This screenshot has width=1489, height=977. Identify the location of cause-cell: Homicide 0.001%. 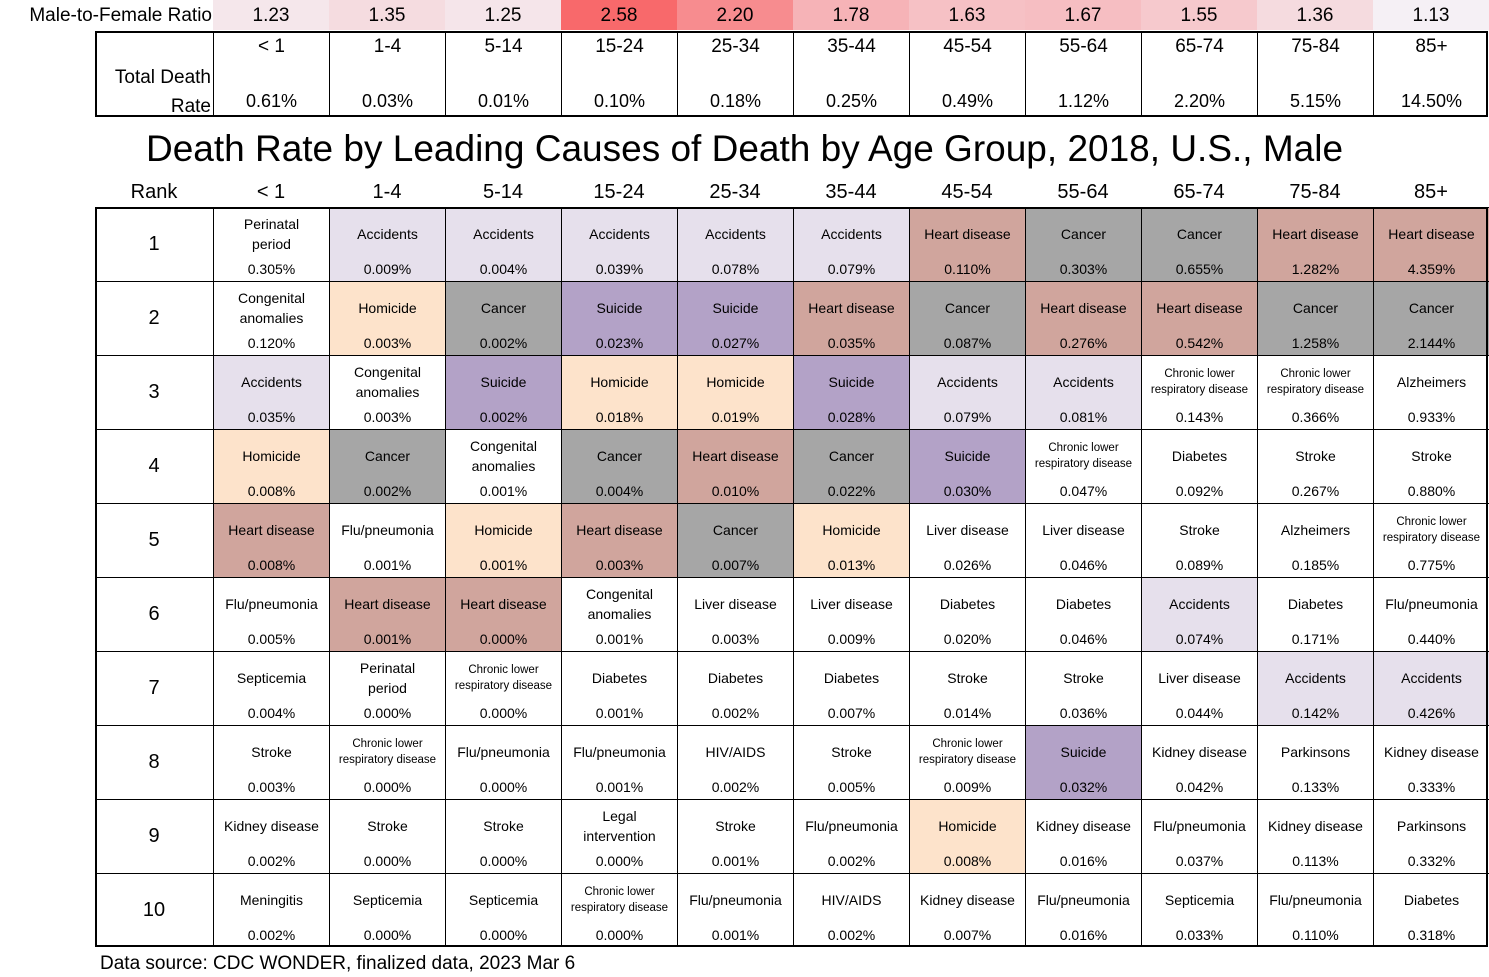
(503, 540).